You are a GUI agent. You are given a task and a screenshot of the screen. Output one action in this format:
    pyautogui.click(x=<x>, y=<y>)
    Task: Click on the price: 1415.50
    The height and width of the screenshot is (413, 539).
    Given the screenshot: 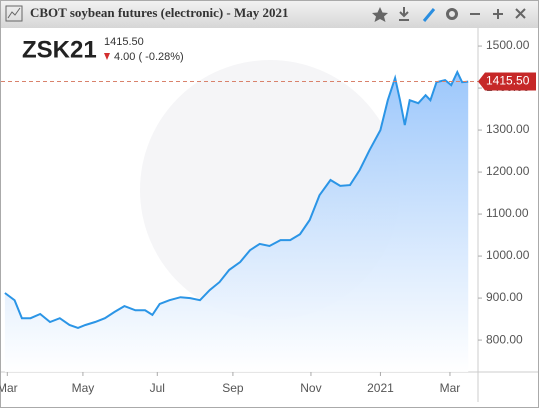 What is the action you would take?
    pyautogui.click(x=124, y=42)
    